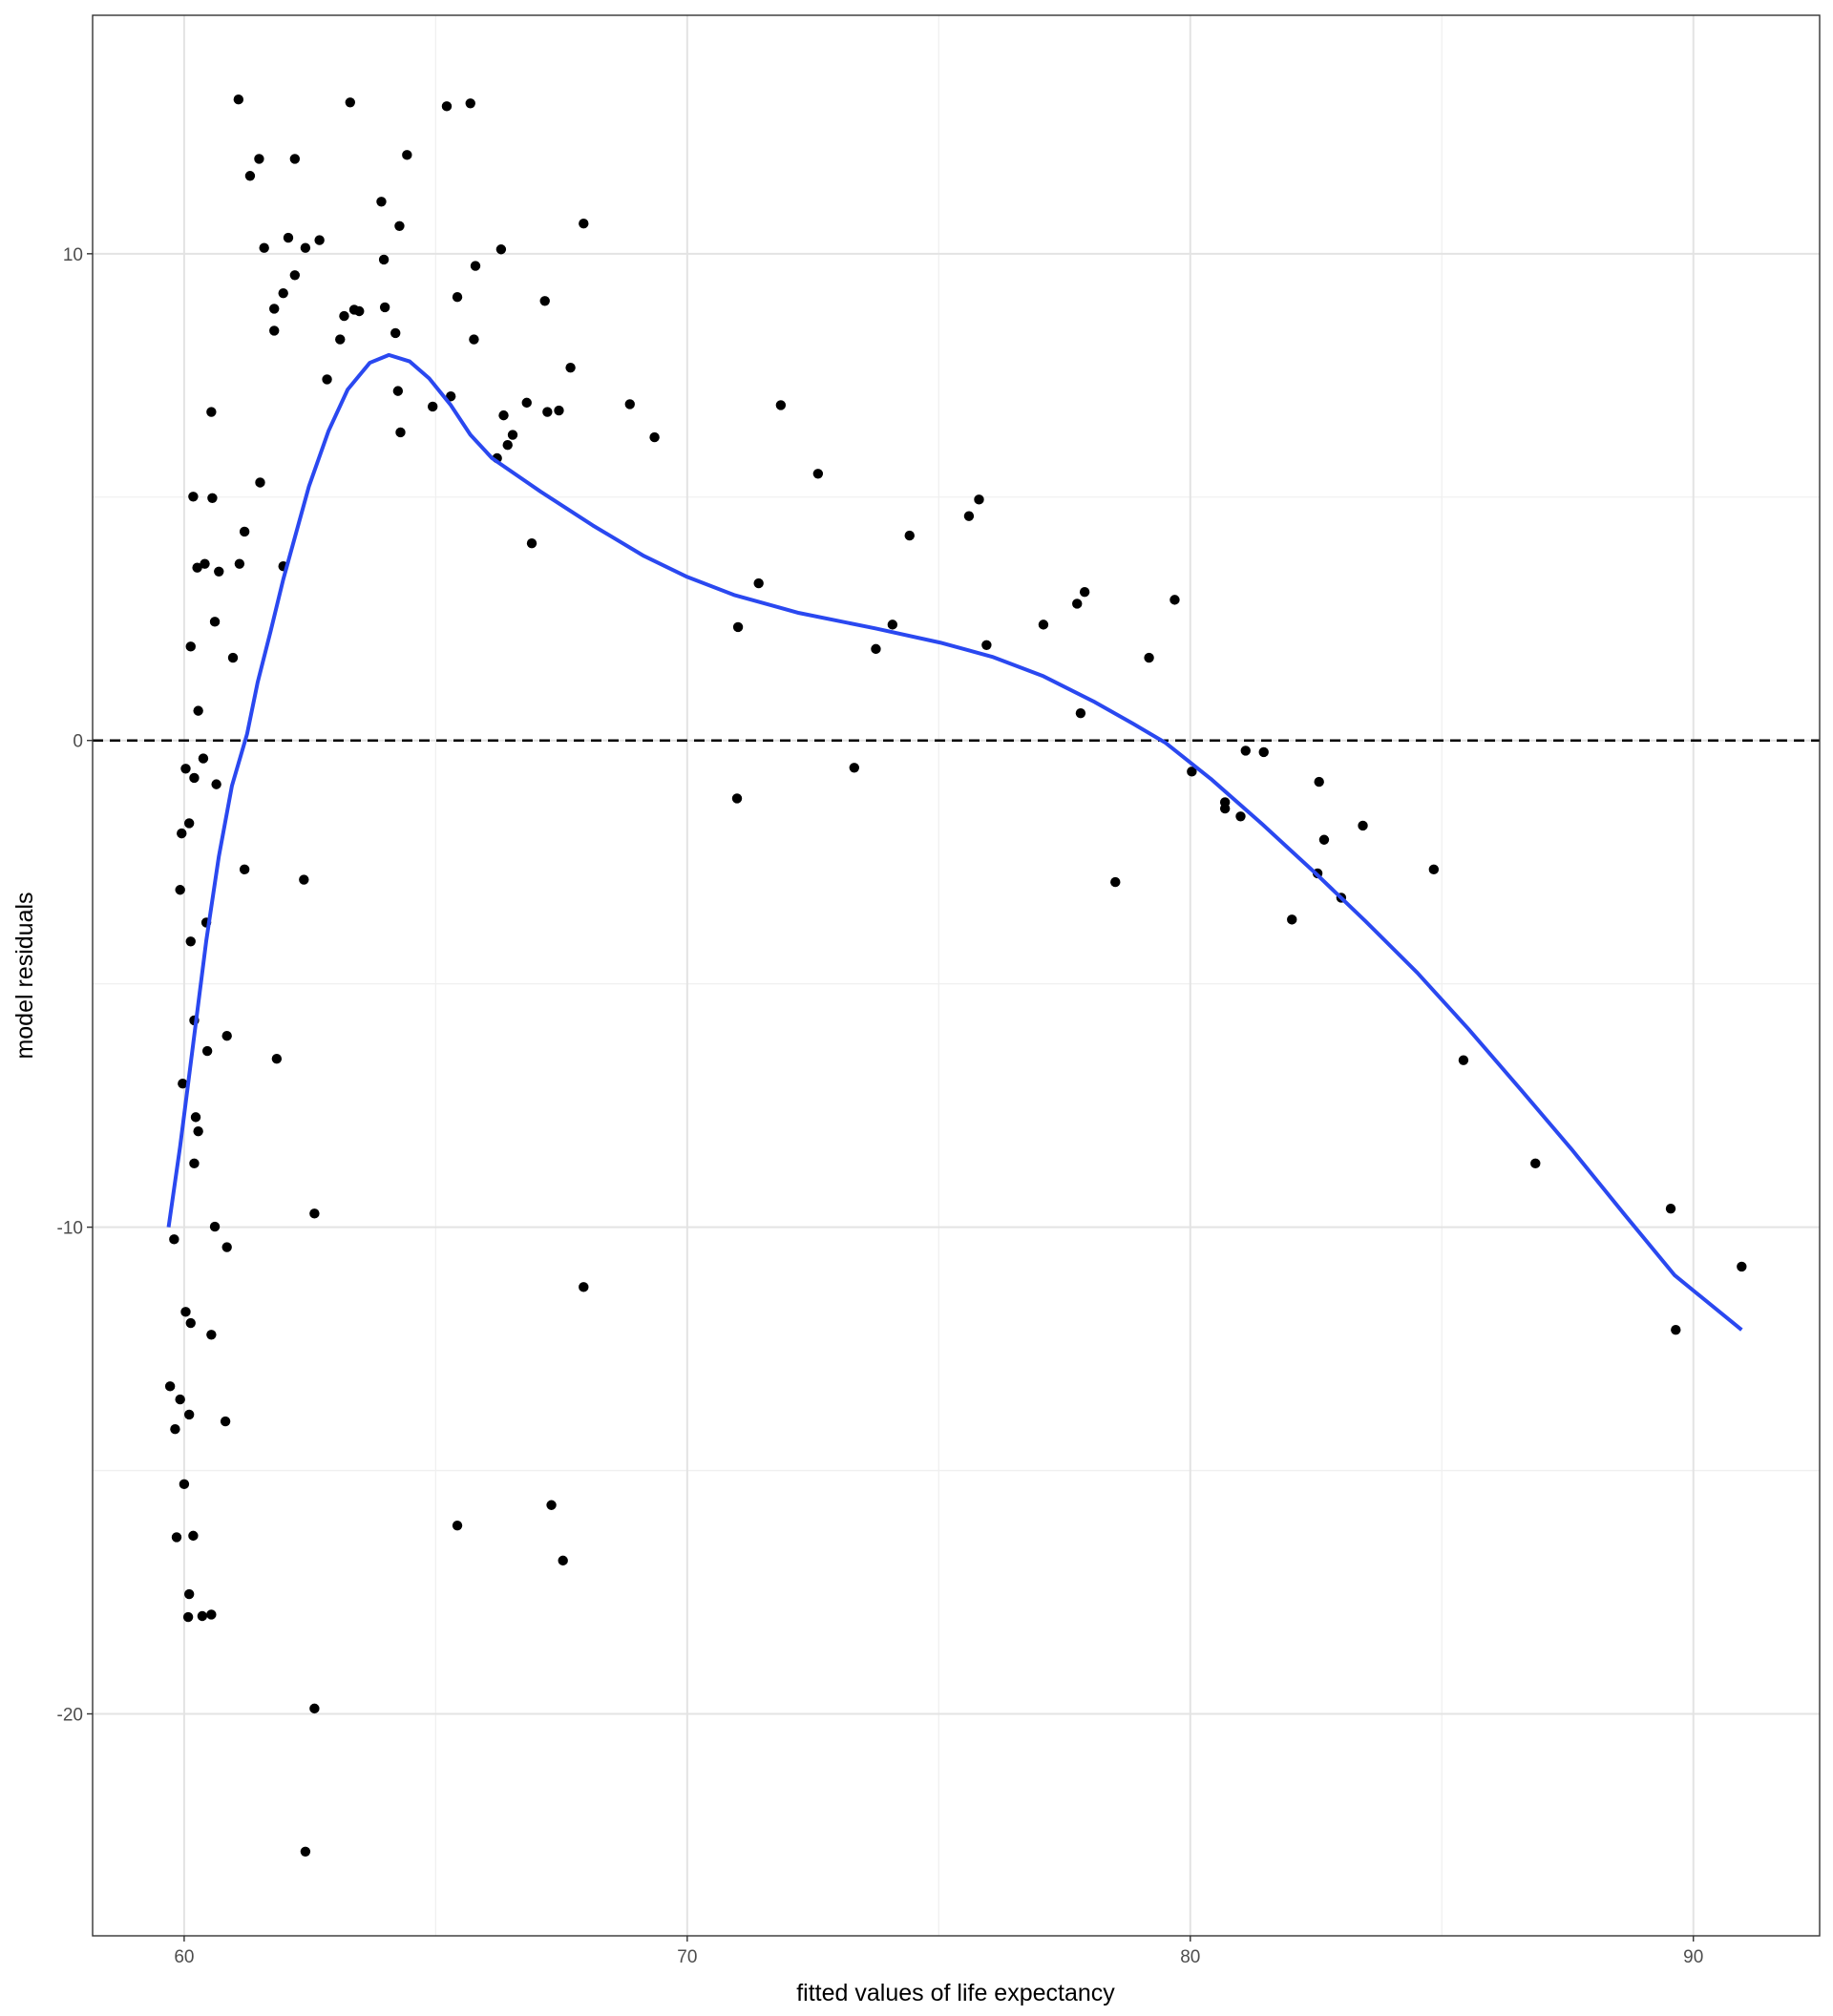 Image resolution: width=1833 pixels, height=2016 pixels. I want to click on y-tick-label: -10, so click(70, 1229).